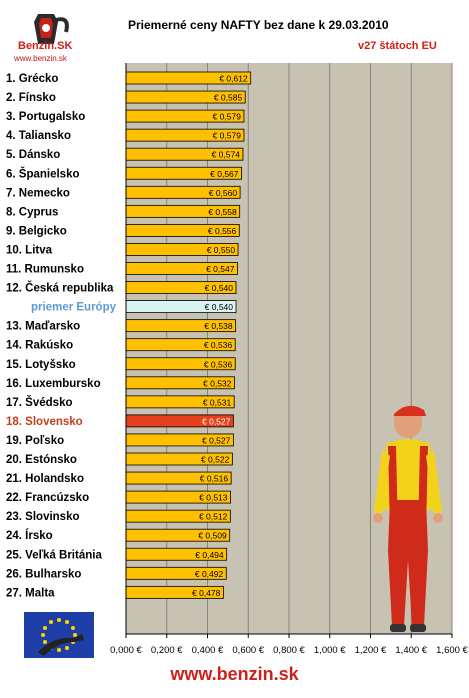  What do you see at coordinates (45, 479) in the screenshot?
I see `category-label: 21. Holandsko` at bounding box center [45, 479].